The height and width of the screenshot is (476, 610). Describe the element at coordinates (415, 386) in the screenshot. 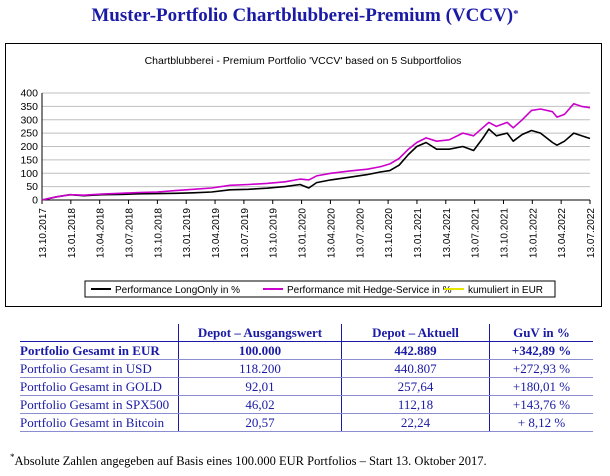

I see `row-current-value: 257,64` at that location.